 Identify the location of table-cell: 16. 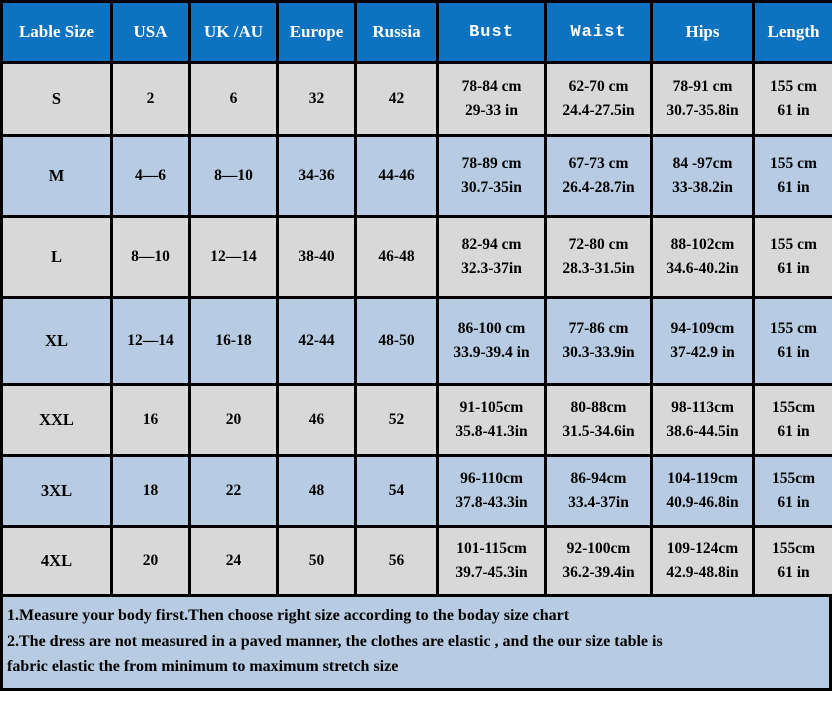
(150, 420).